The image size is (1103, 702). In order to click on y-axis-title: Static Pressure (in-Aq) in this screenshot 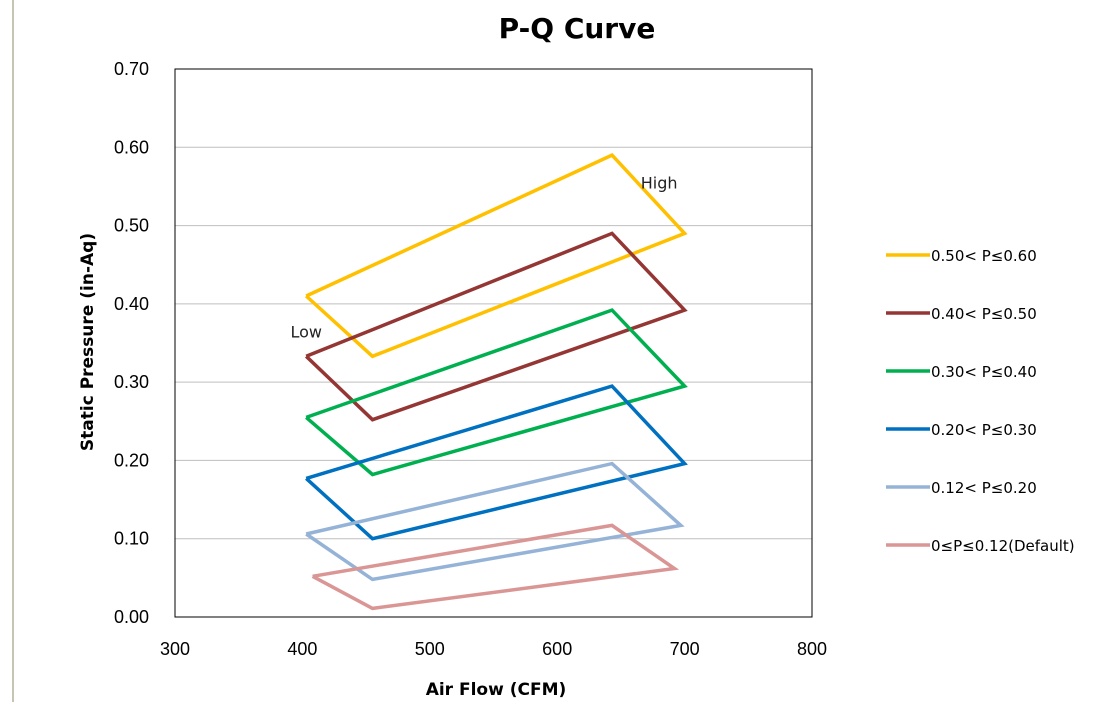, I will do `click(88, 342)`.